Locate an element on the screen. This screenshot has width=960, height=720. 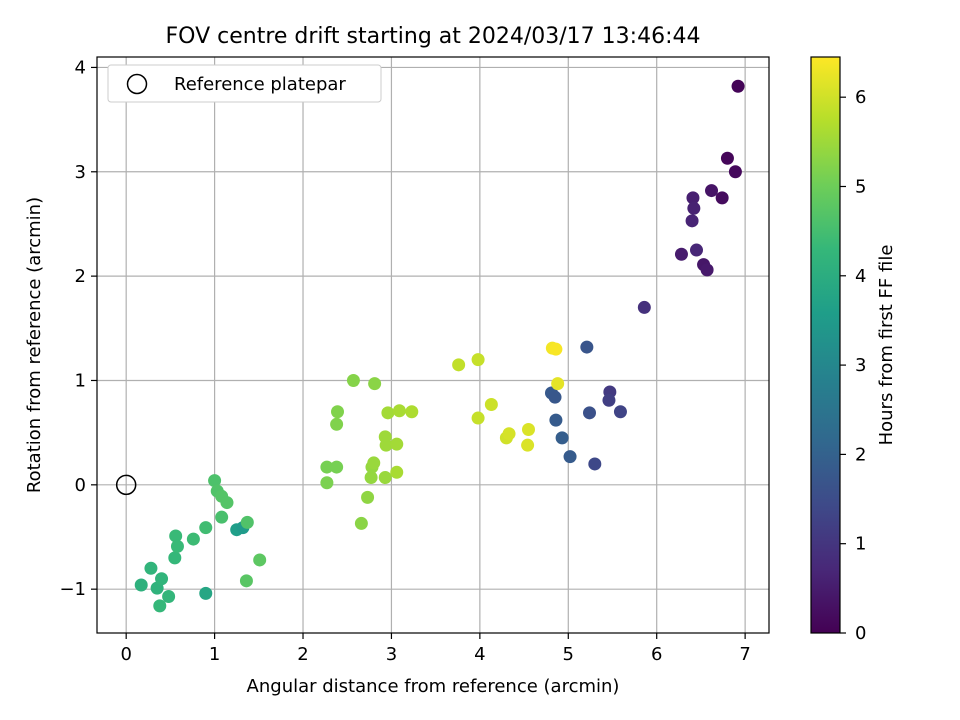
legend-box is located at coordinates (244, 83).